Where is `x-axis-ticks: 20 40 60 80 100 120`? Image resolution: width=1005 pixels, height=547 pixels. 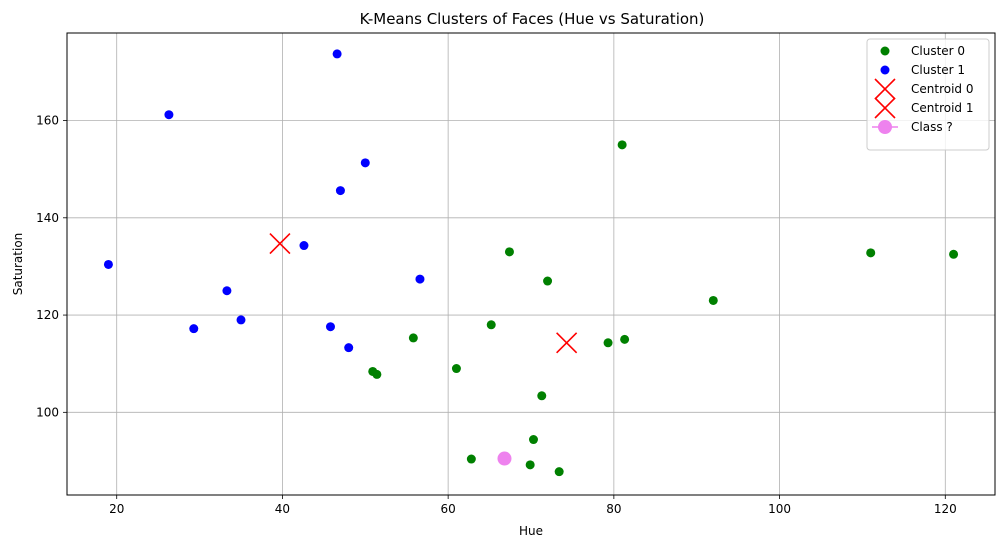
x-axis-ticks: 20 40 60 80 100 120 is located at coordinates (533, 505).